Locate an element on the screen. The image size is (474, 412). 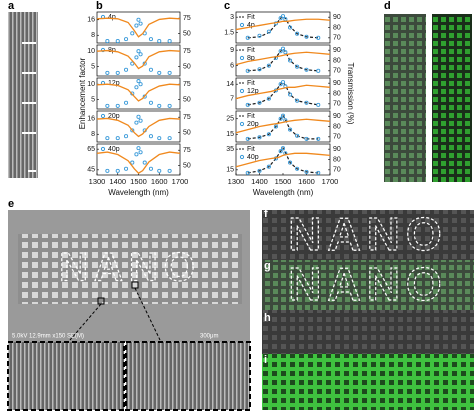
legend-label: 12p is located at coordinates (114, 83).